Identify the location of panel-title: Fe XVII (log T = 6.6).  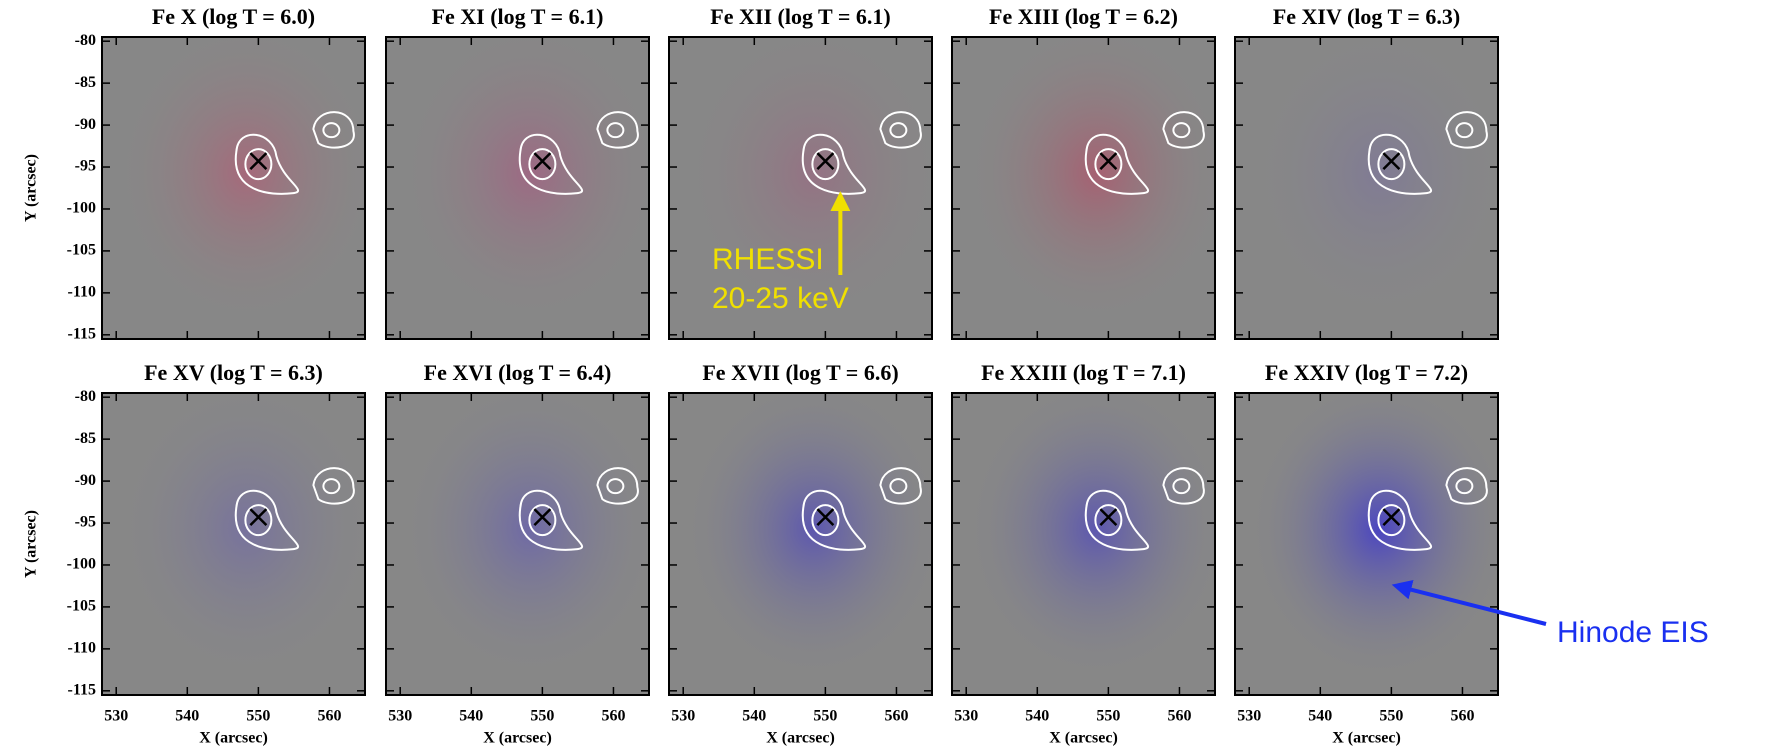
(800, 372).